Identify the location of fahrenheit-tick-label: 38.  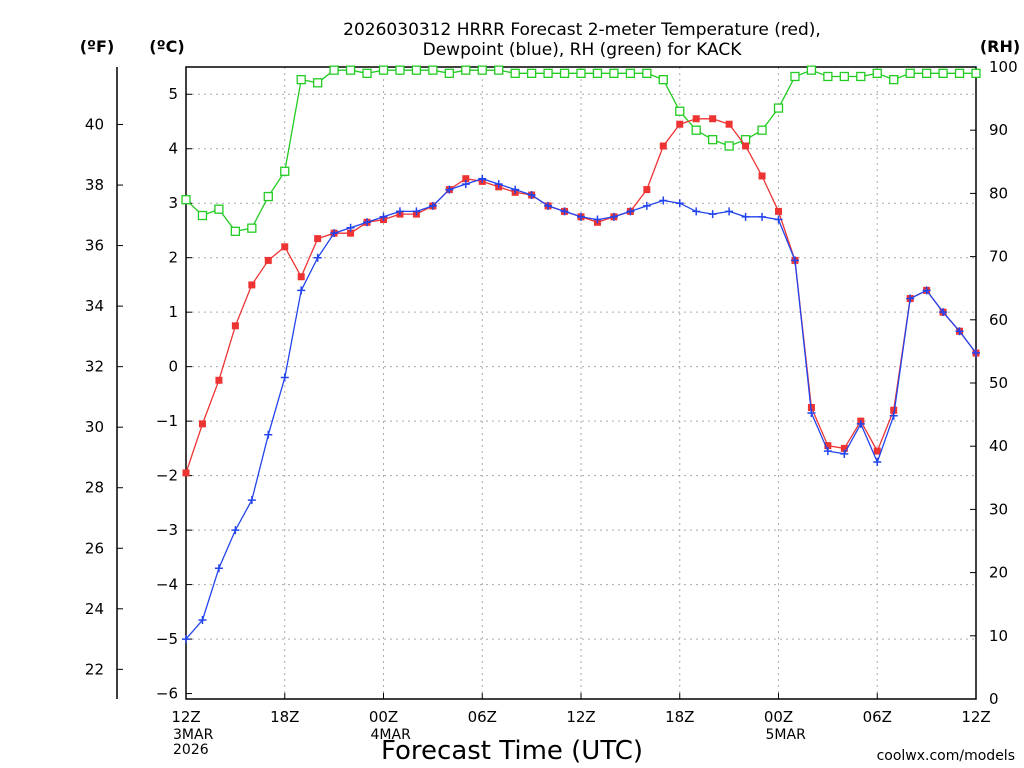
(94, 185).